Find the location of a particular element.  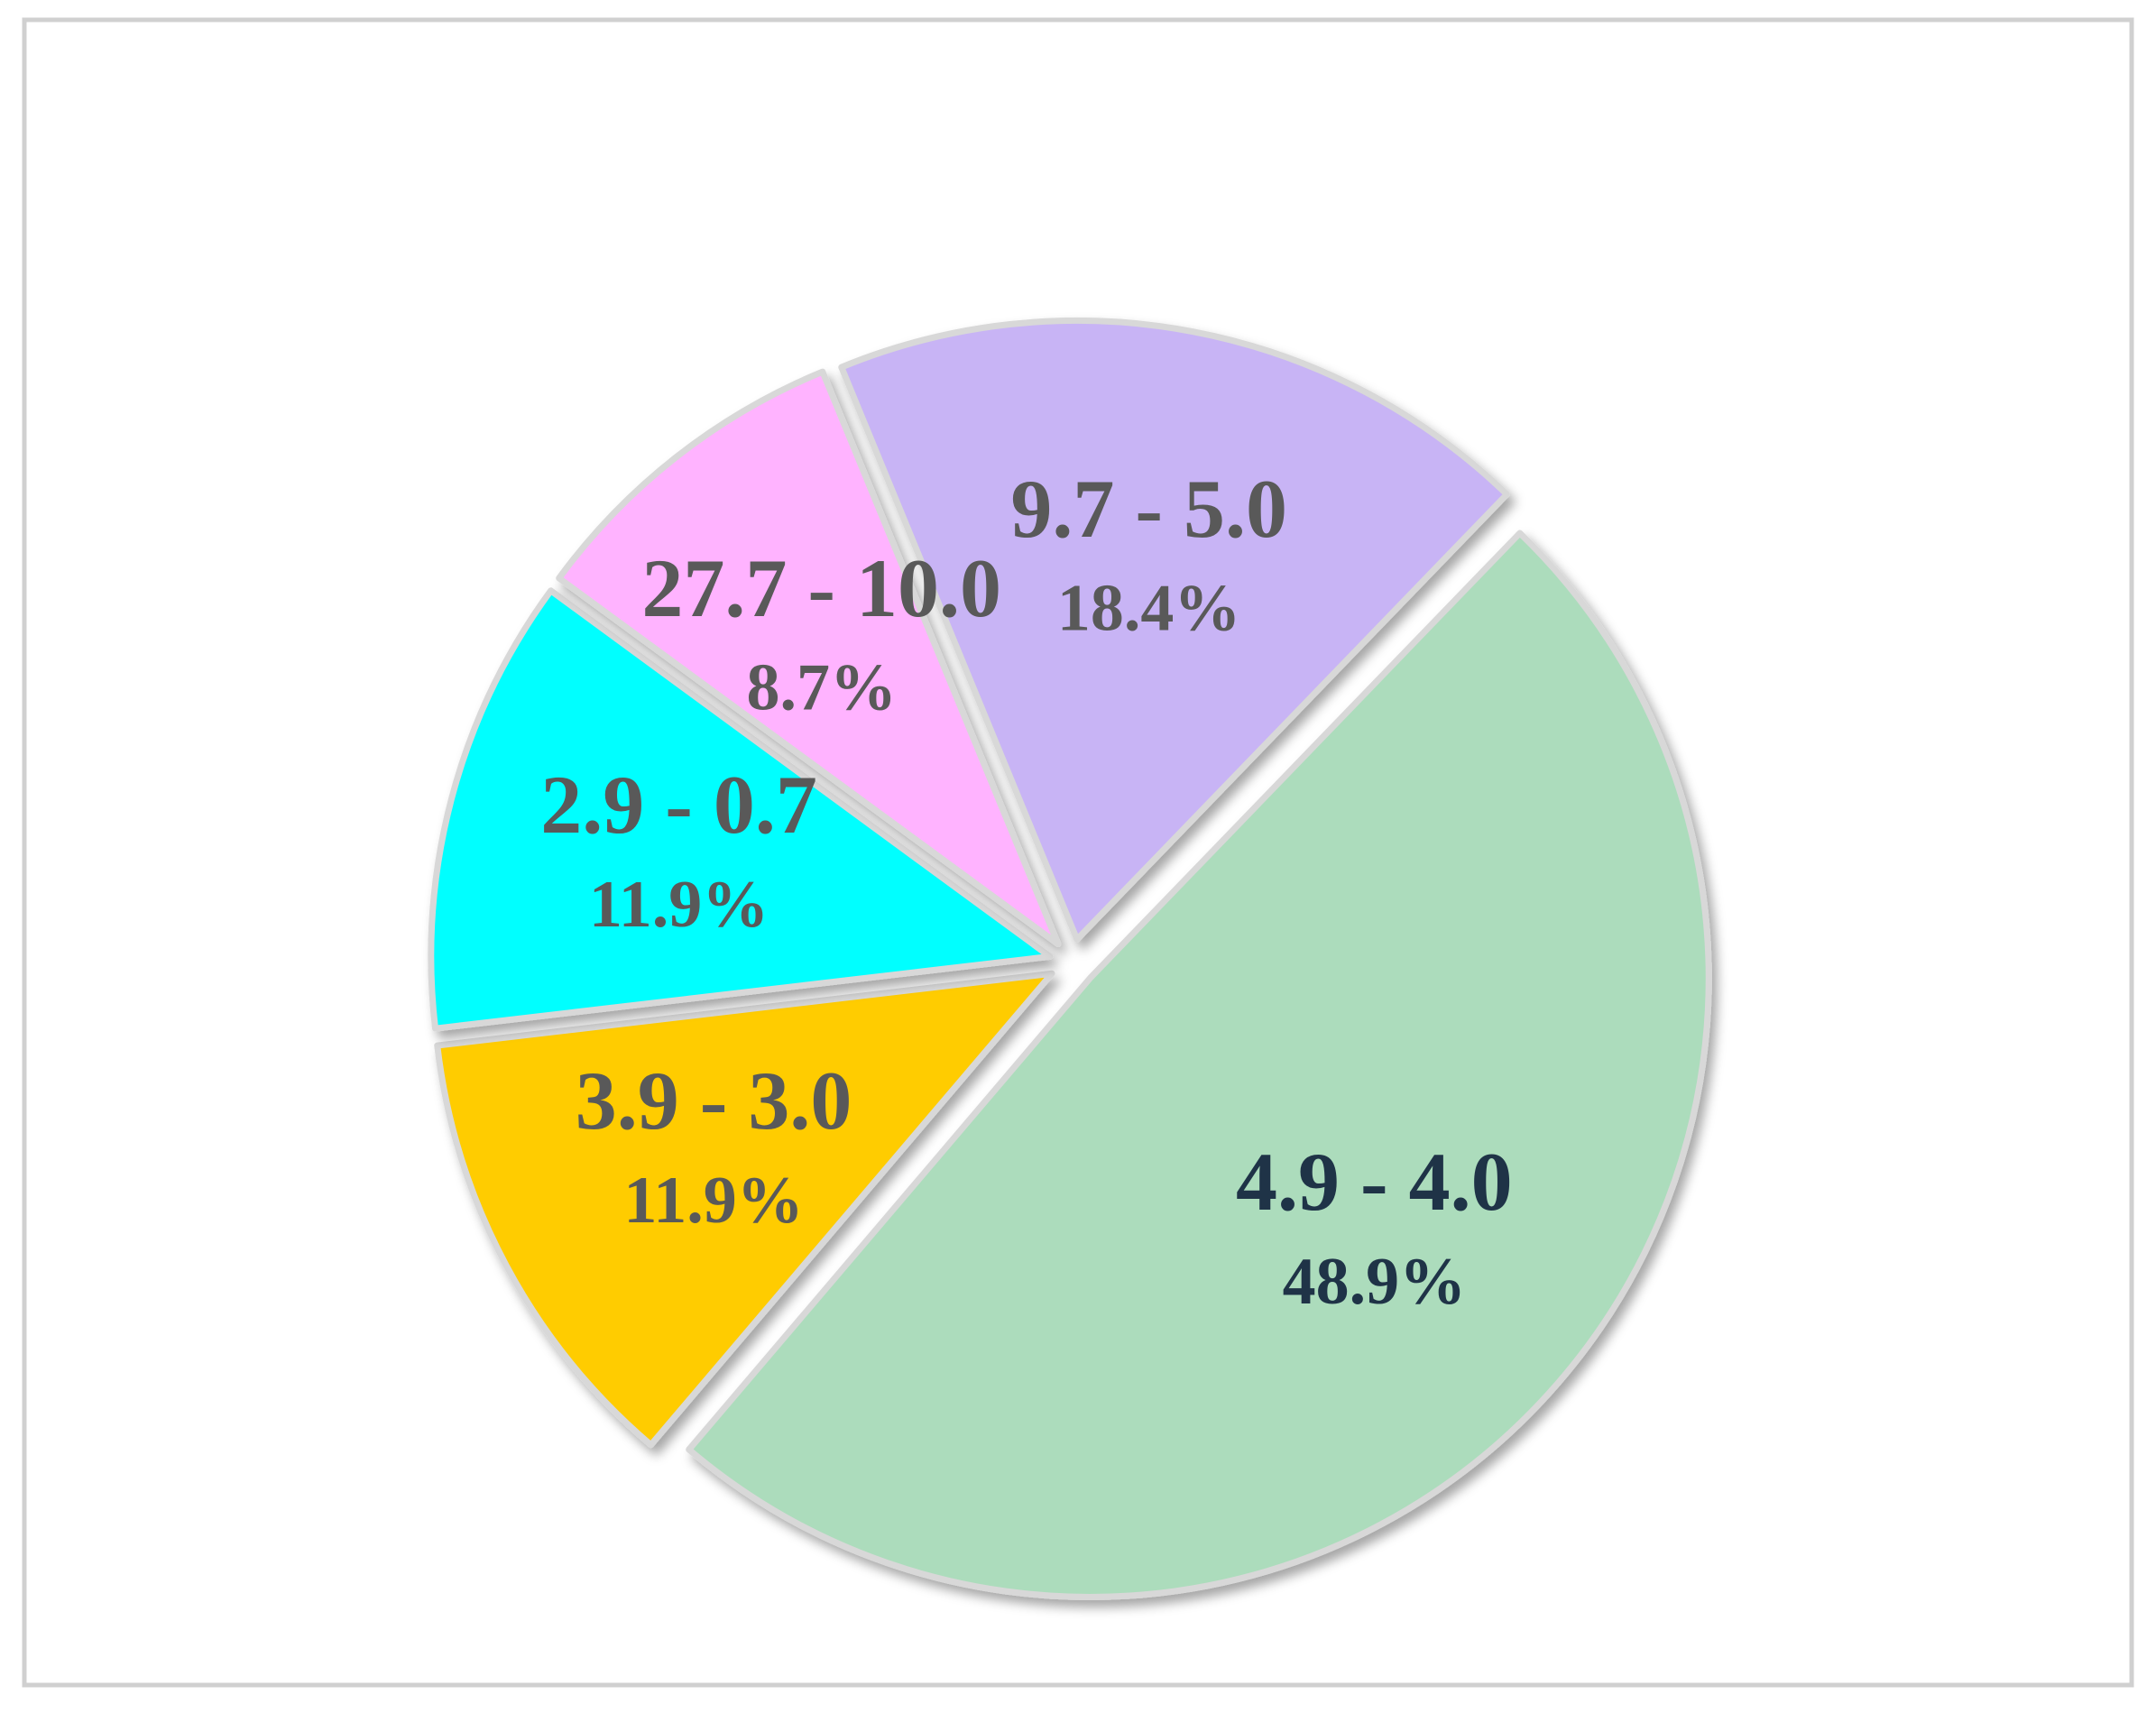

slice-value-label: 8.7% is located at coordinates (821, 688).